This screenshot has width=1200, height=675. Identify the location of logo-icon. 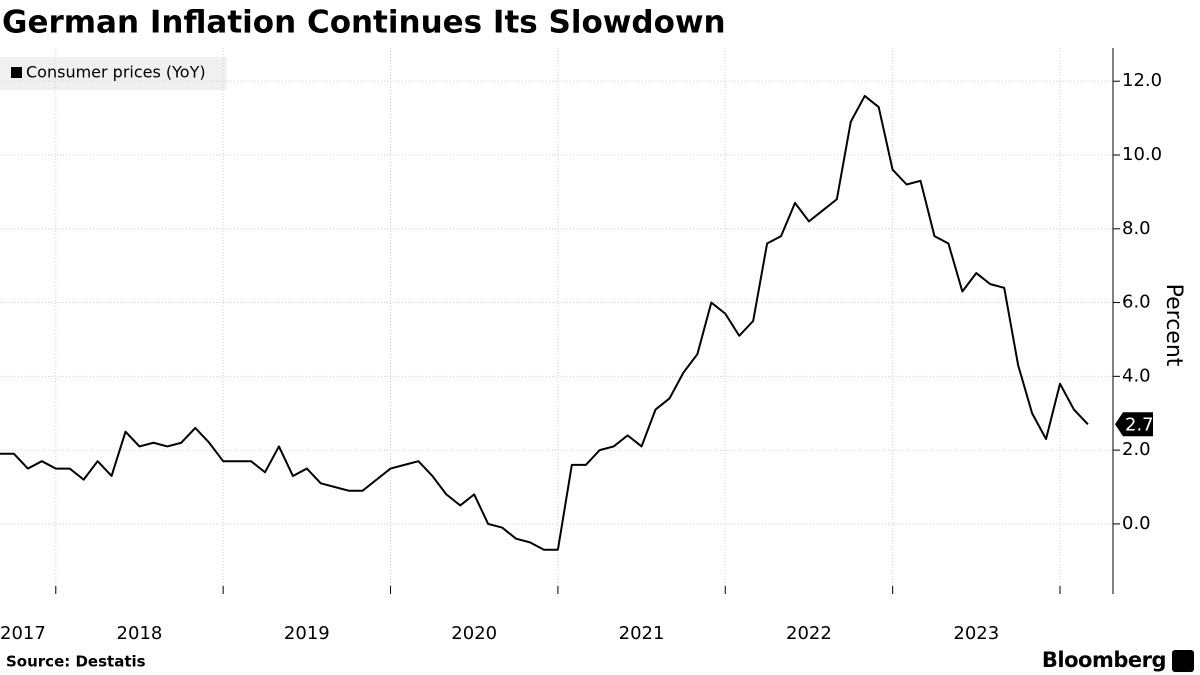
(1183, 661).